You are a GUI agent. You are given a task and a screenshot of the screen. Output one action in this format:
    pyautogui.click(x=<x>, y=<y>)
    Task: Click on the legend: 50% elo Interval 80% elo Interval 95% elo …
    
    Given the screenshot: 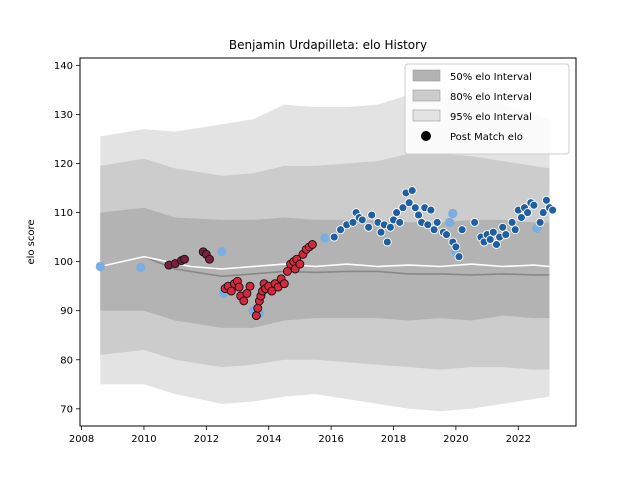 What is the action you would take?
    pyautogui.click(x=487, y=109)
    